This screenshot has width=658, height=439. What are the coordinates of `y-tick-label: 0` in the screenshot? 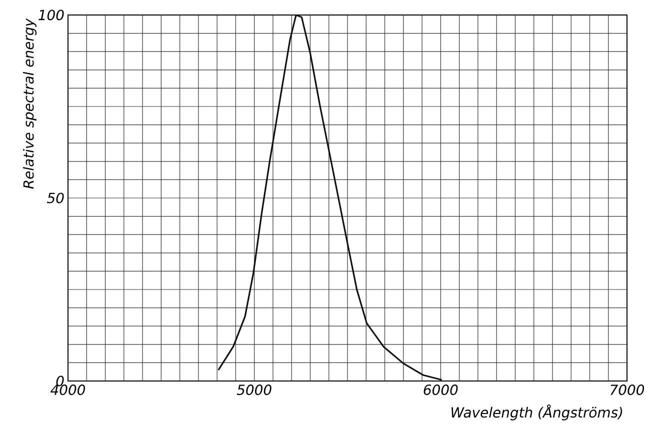 It's located at (60, 381).